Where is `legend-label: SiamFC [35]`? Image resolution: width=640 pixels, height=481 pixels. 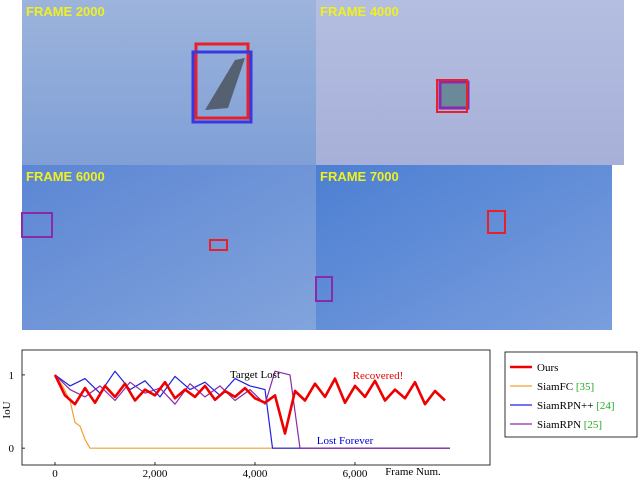
legend-label: SiamFC [35] is located at coordinates (565, 387).